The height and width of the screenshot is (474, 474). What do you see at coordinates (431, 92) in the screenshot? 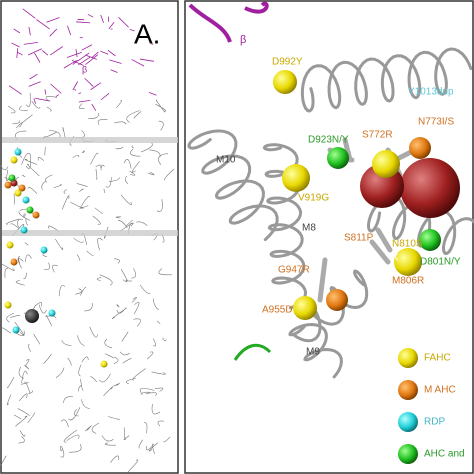
I see `residue-label: Y1013dup` at bounding box center [431, 92].